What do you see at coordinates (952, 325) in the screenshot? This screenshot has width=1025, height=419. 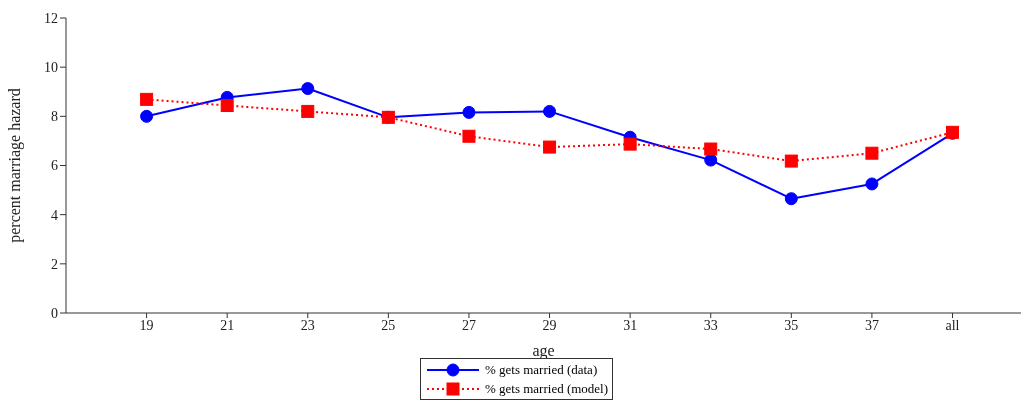 I see `x-tick-label: all` at bounding box center [952, 325].